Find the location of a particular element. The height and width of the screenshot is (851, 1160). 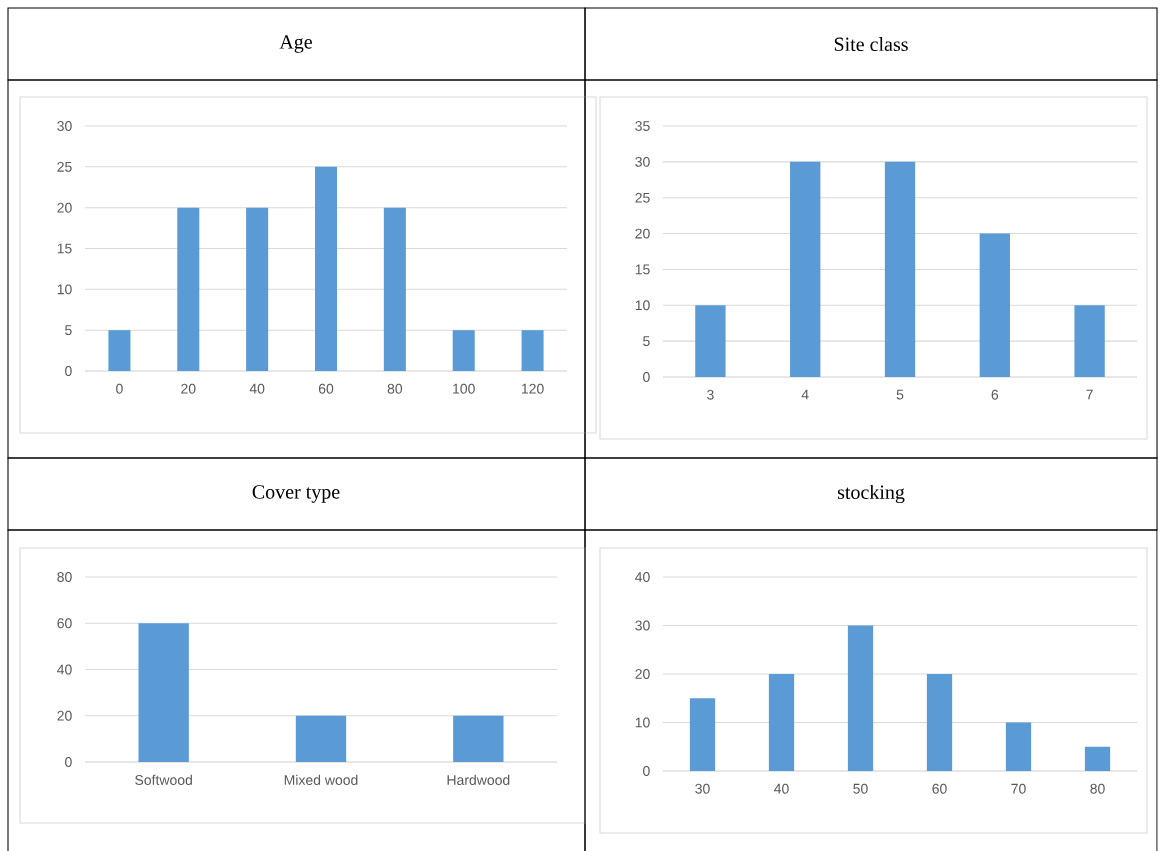

chart-title: Site class is located at coordinates (871, 44).